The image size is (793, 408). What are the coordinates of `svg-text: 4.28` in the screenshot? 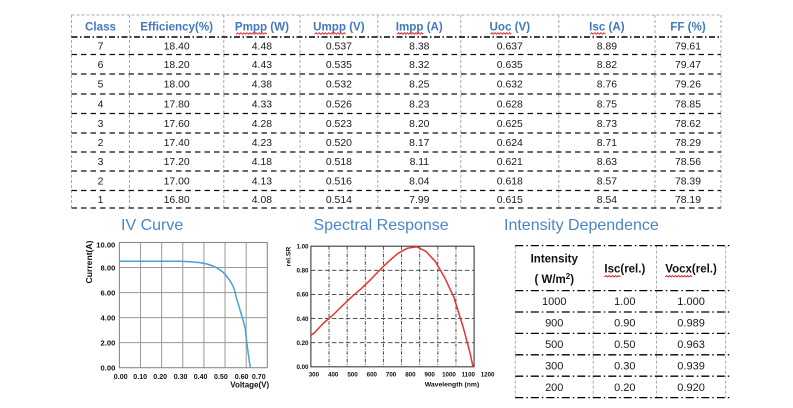 It's located at (262, 124).